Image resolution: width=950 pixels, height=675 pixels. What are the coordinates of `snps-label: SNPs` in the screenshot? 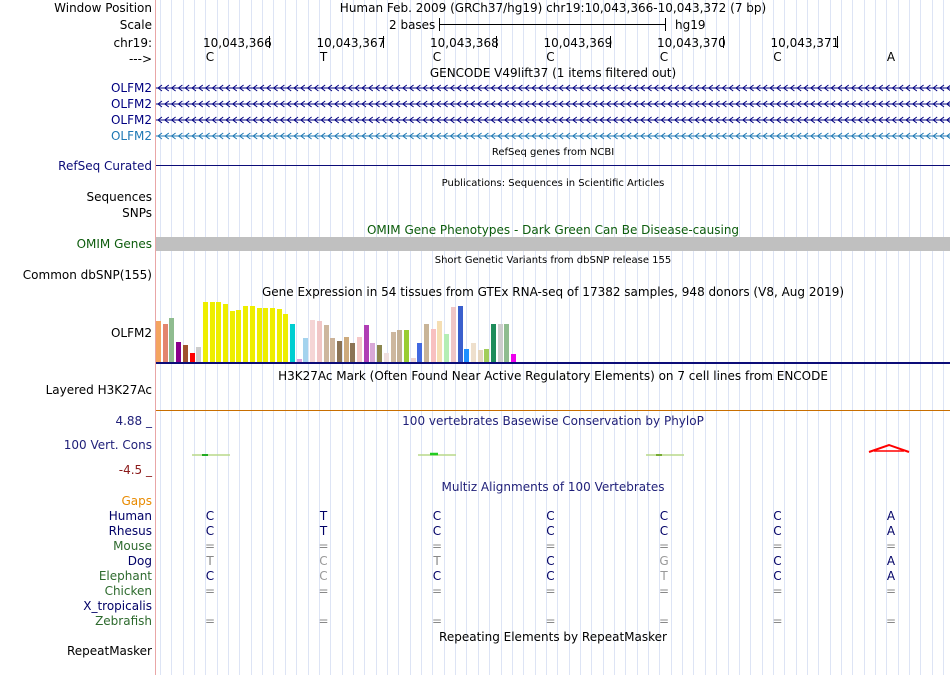 It's located at (137, 213).